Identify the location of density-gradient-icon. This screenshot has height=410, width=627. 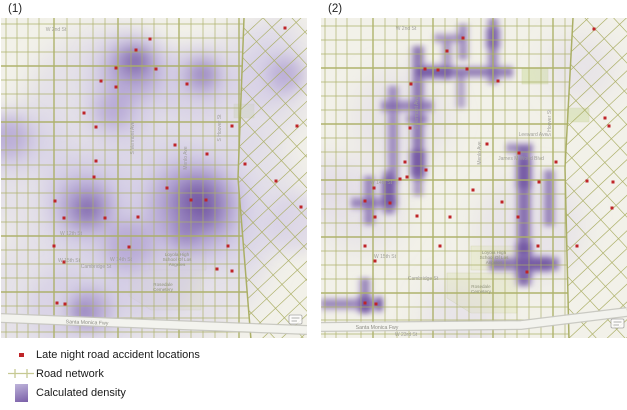
(21, 392).